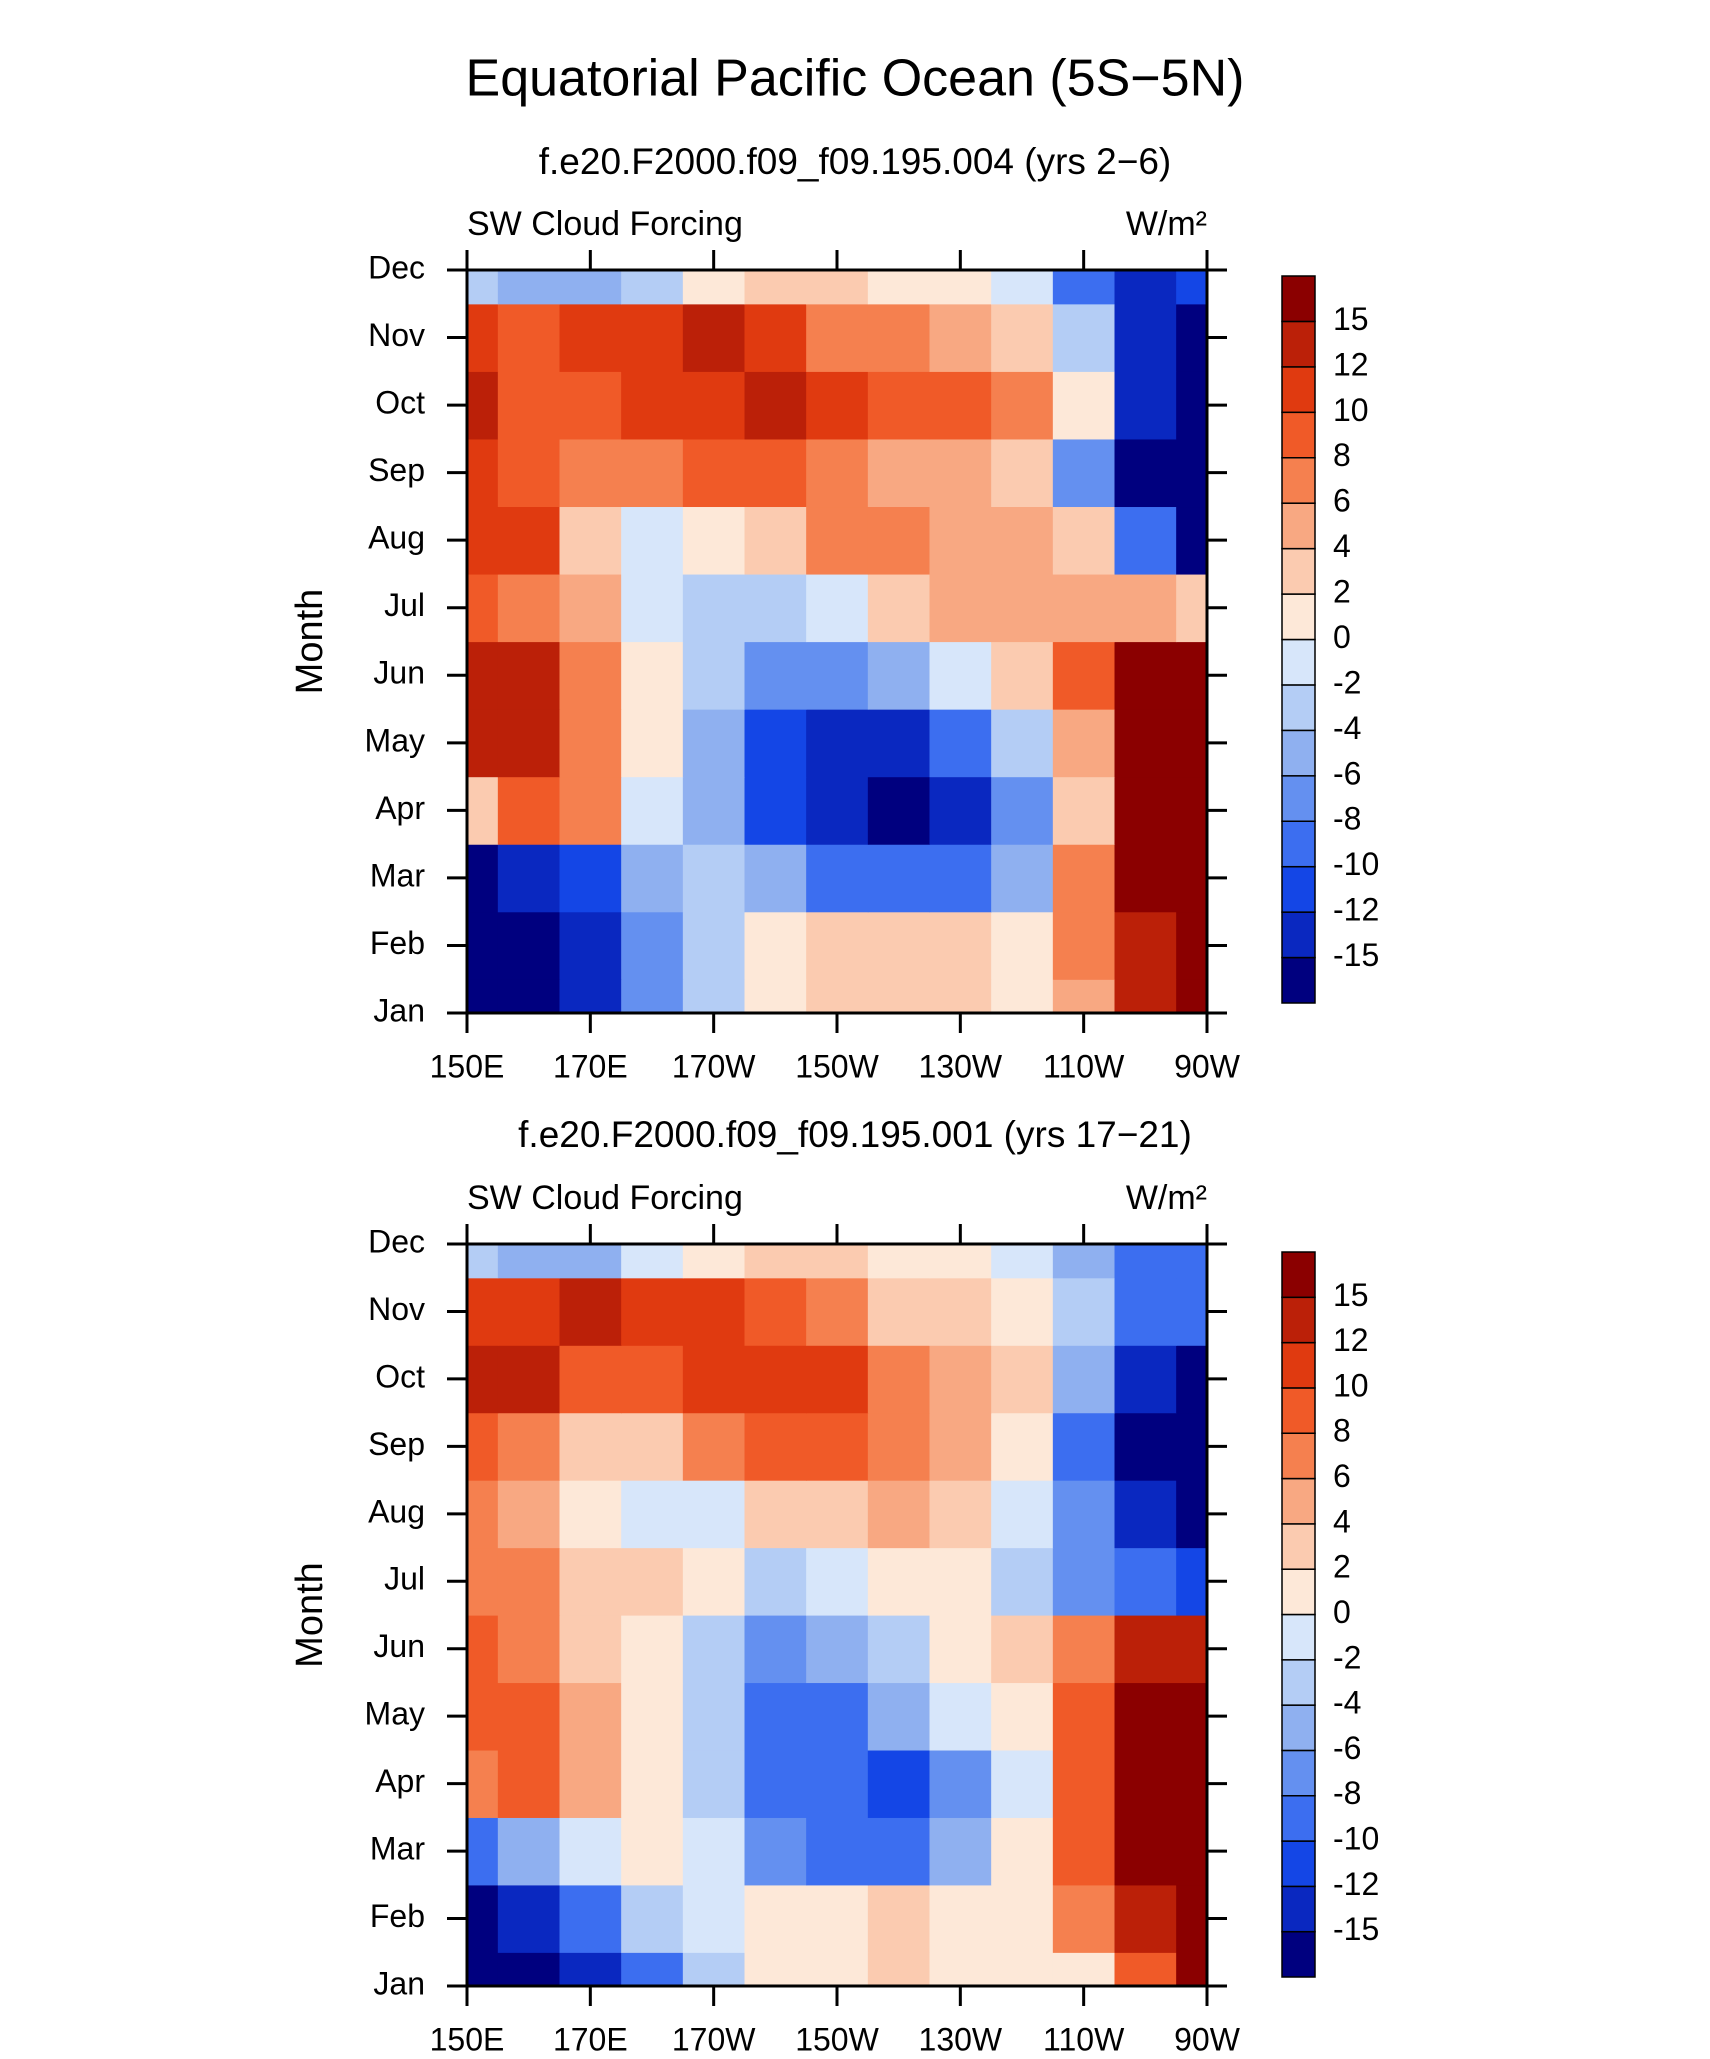 The width and height of the screenshot is (1710, 2059). I want to click on x-tick-label: 130W, so click(961, 2039).